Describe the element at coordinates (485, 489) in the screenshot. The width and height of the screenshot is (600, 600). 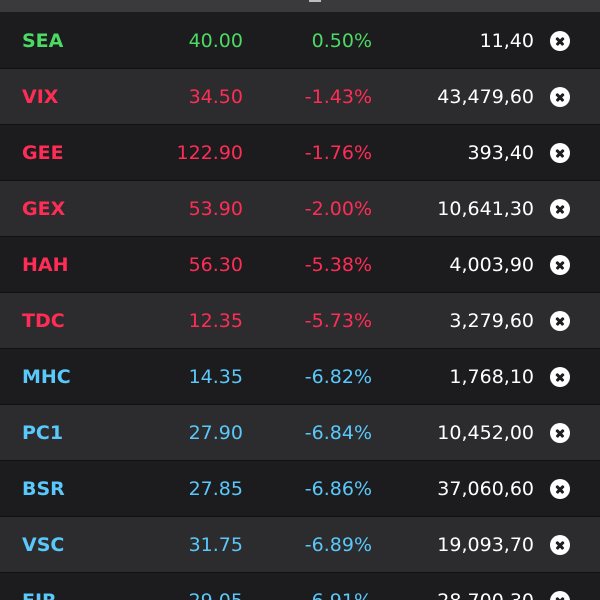
I see `stock-volume: 37,060,60` at that location.